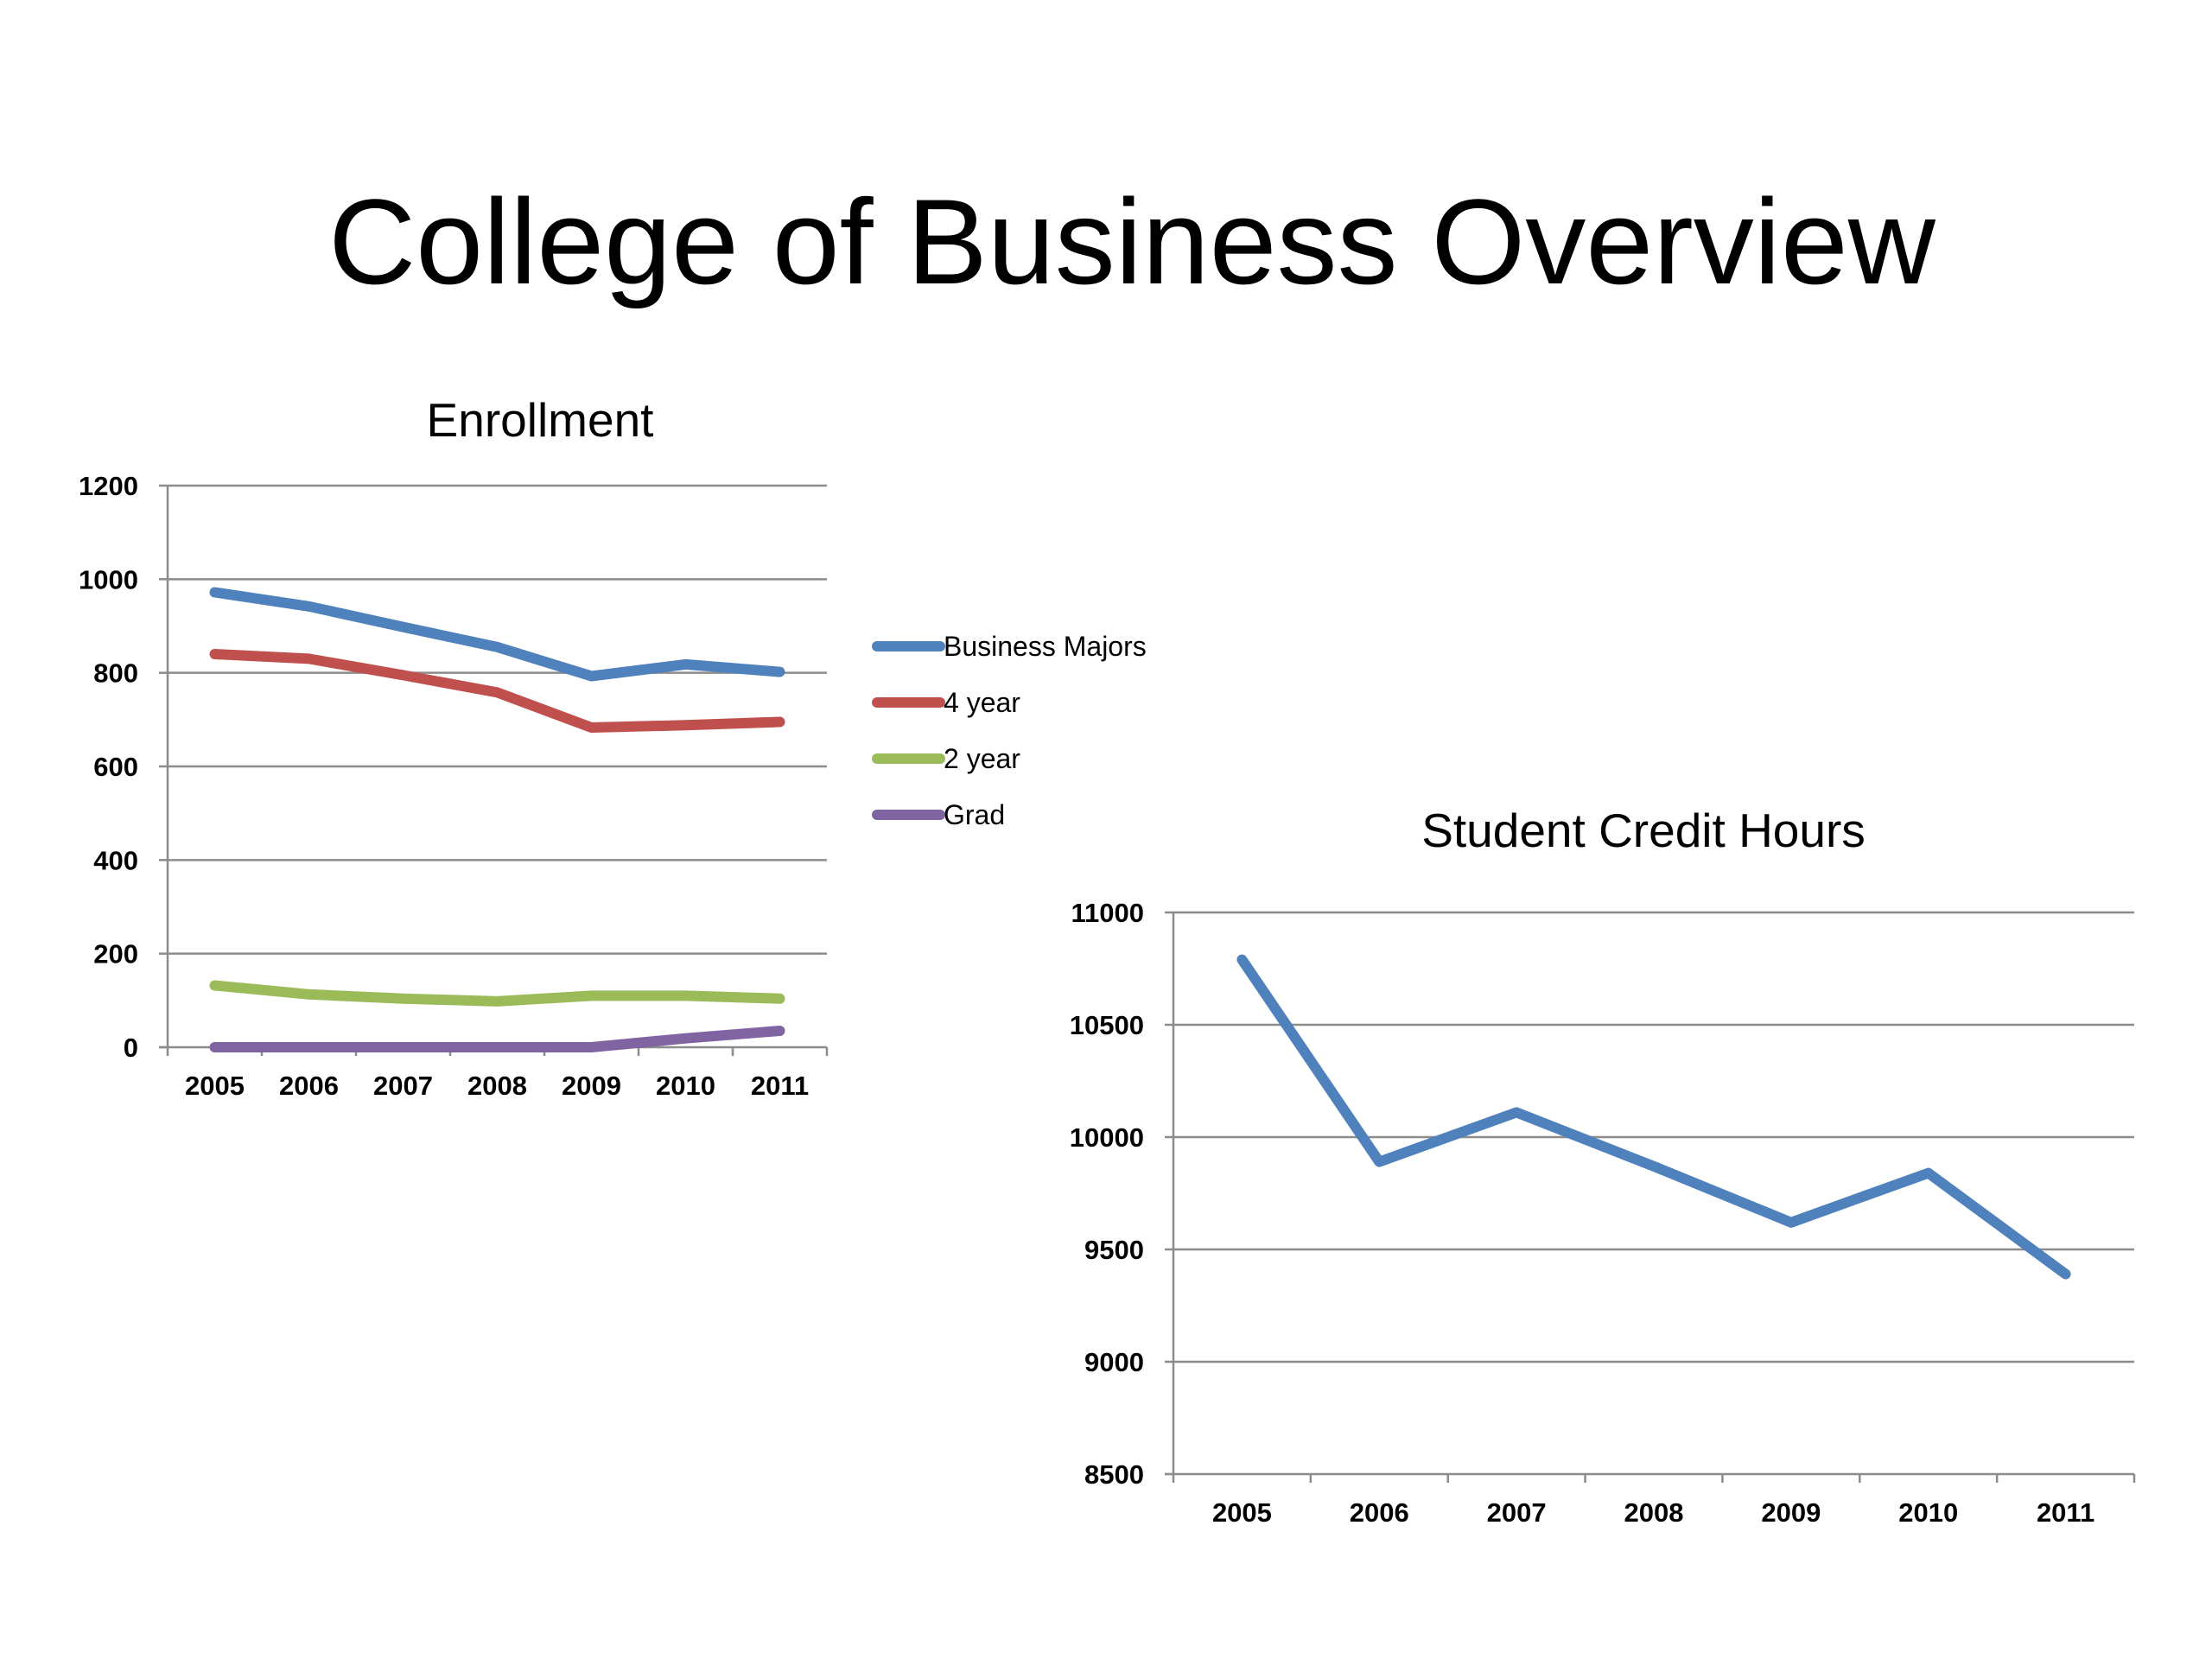  I want to click on credit-hours-x-tick-label: 2009, so click(1791, 1512).